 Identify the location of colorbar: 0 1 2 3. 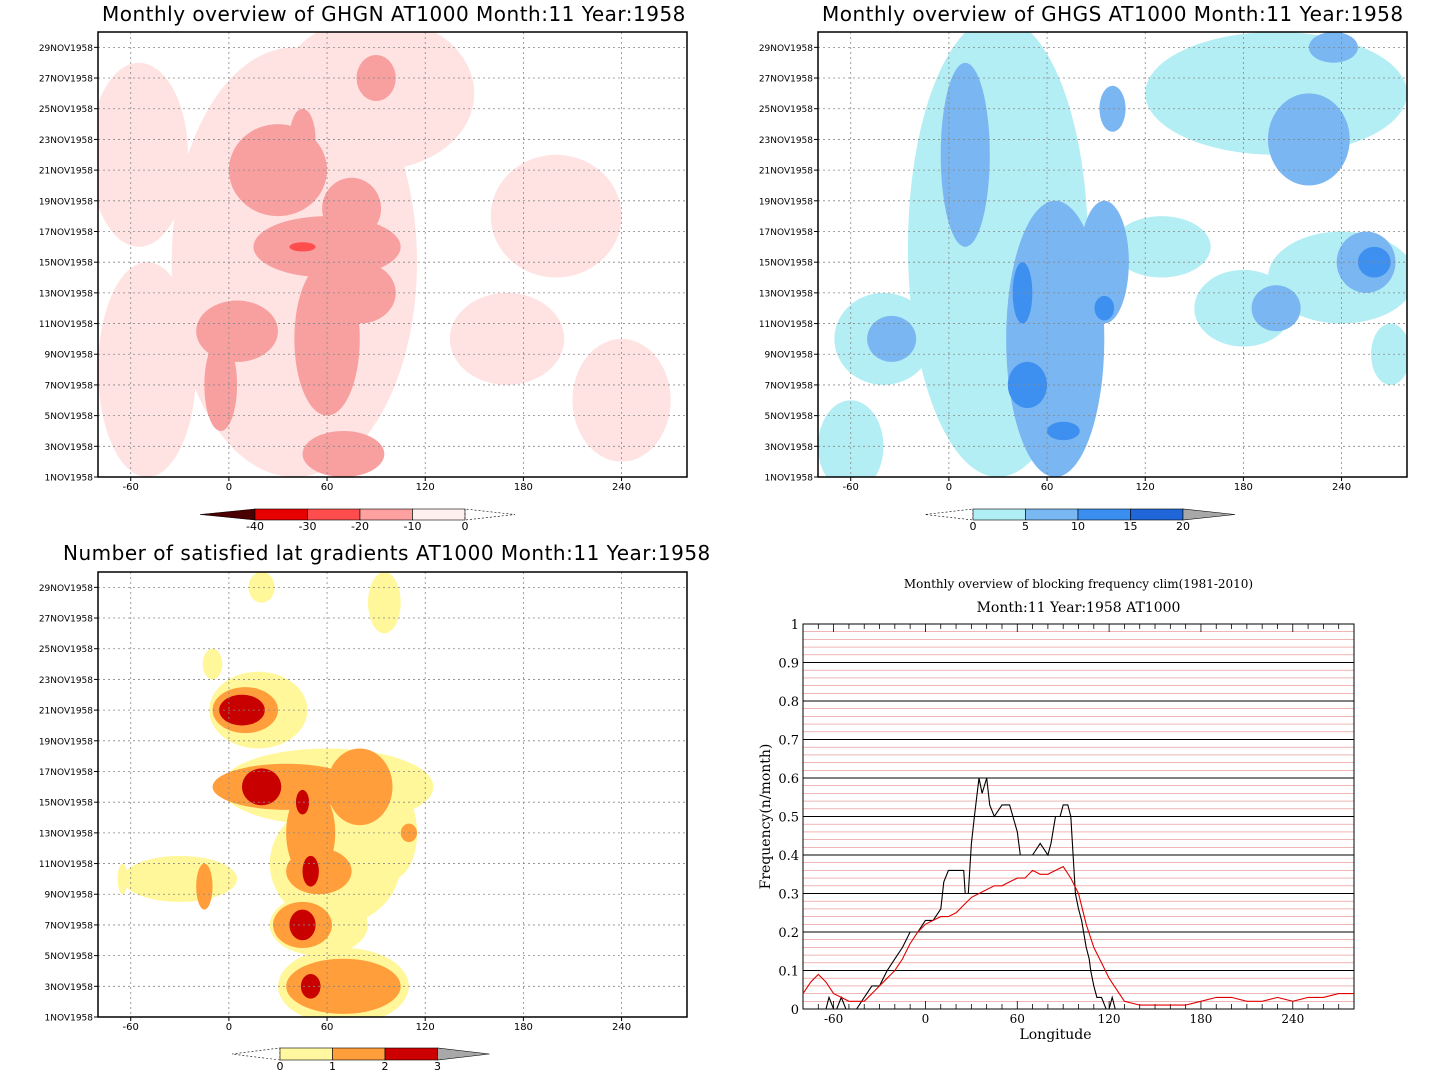
(360, 1060).